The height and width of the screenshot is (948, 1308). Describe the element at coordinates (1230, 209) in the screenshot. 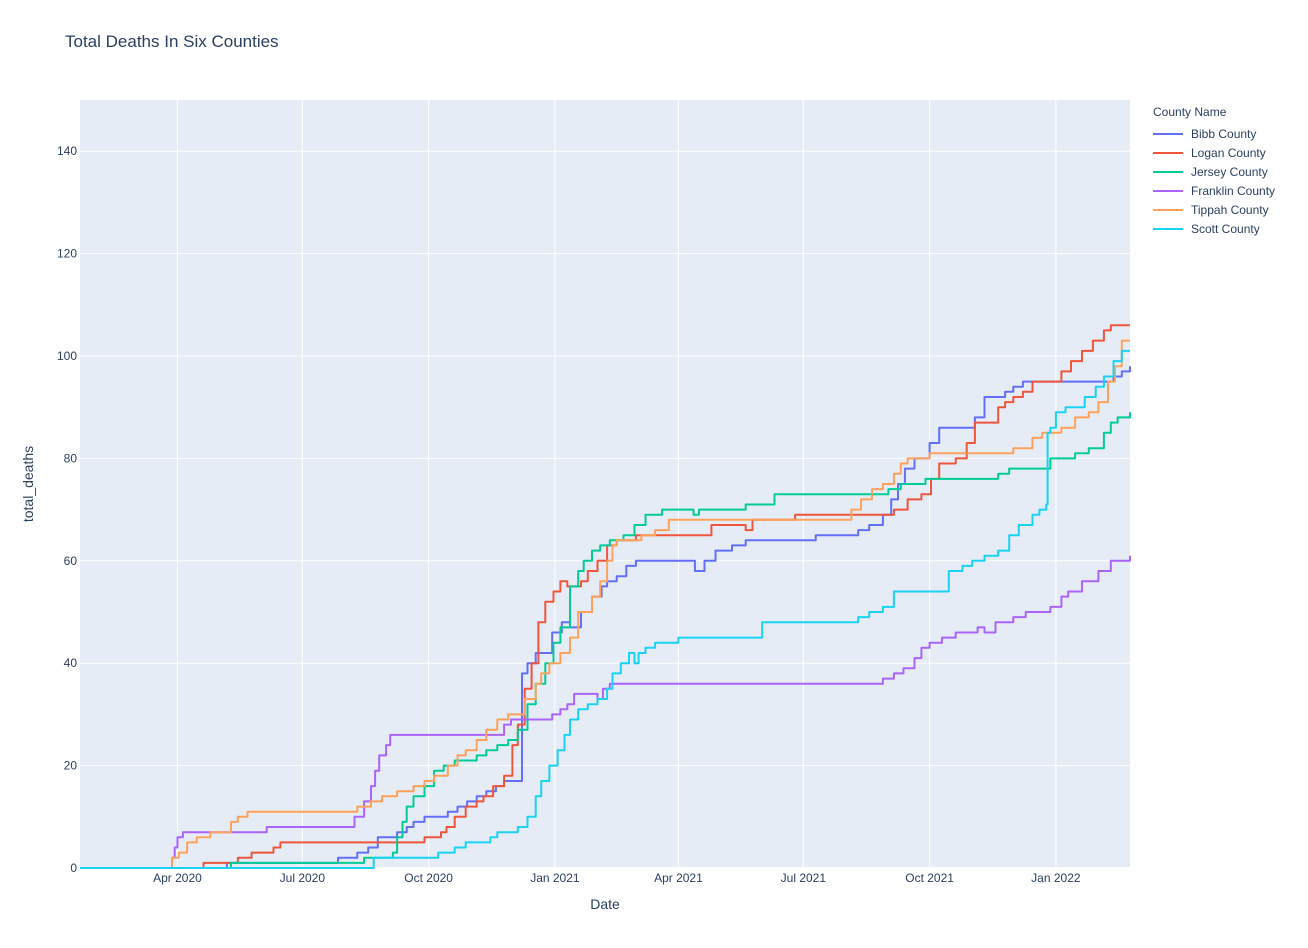

I see `legend-label: Tippah County` at that location.